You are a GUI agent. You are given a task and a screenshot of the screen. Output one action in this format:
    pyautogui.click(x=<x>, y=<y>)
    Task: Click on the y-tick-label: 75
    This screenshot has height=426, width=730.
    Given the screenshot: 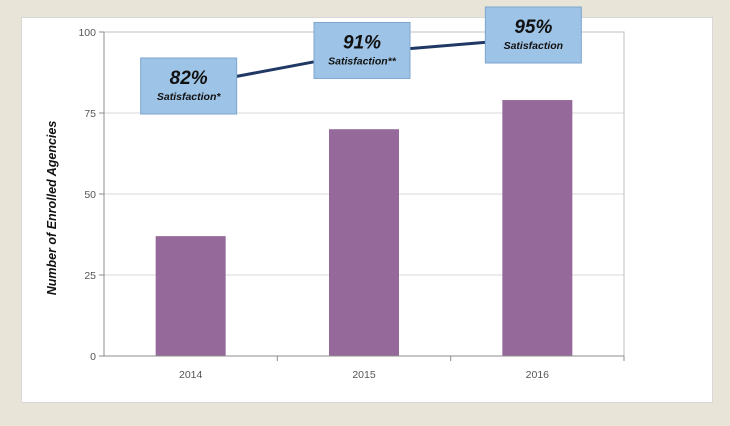 What is the action you would take?
    pyautogui.click(x=90, y=114)
    